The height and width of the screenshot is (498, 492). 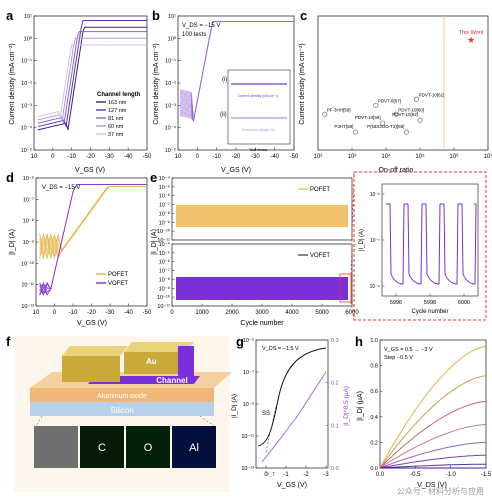 I want to click on c-xtick-label: 10⁷, so click(x=488, y=156).